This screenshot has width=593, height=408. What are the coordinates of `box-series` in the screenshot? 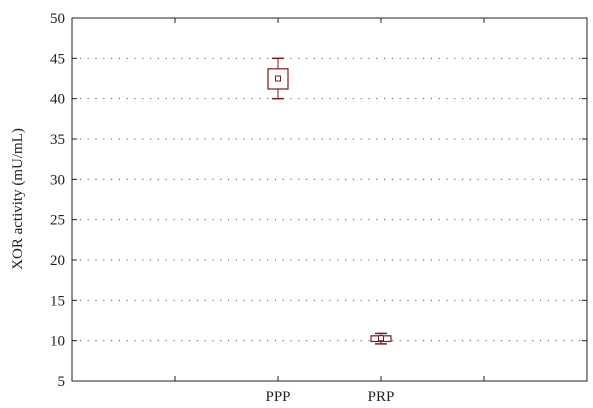 It's located at (329, 201).